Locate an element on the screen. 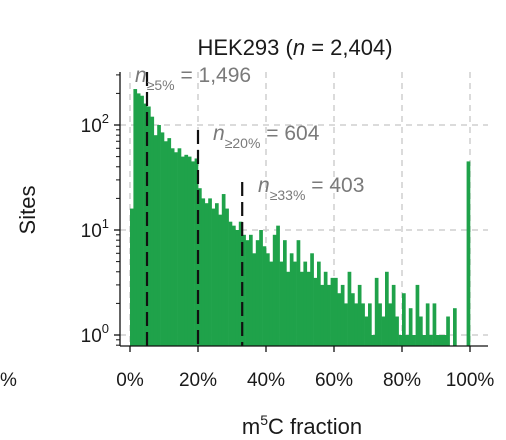  threshold-label: n≥33% = 403 is located at coordinates (311, 188).